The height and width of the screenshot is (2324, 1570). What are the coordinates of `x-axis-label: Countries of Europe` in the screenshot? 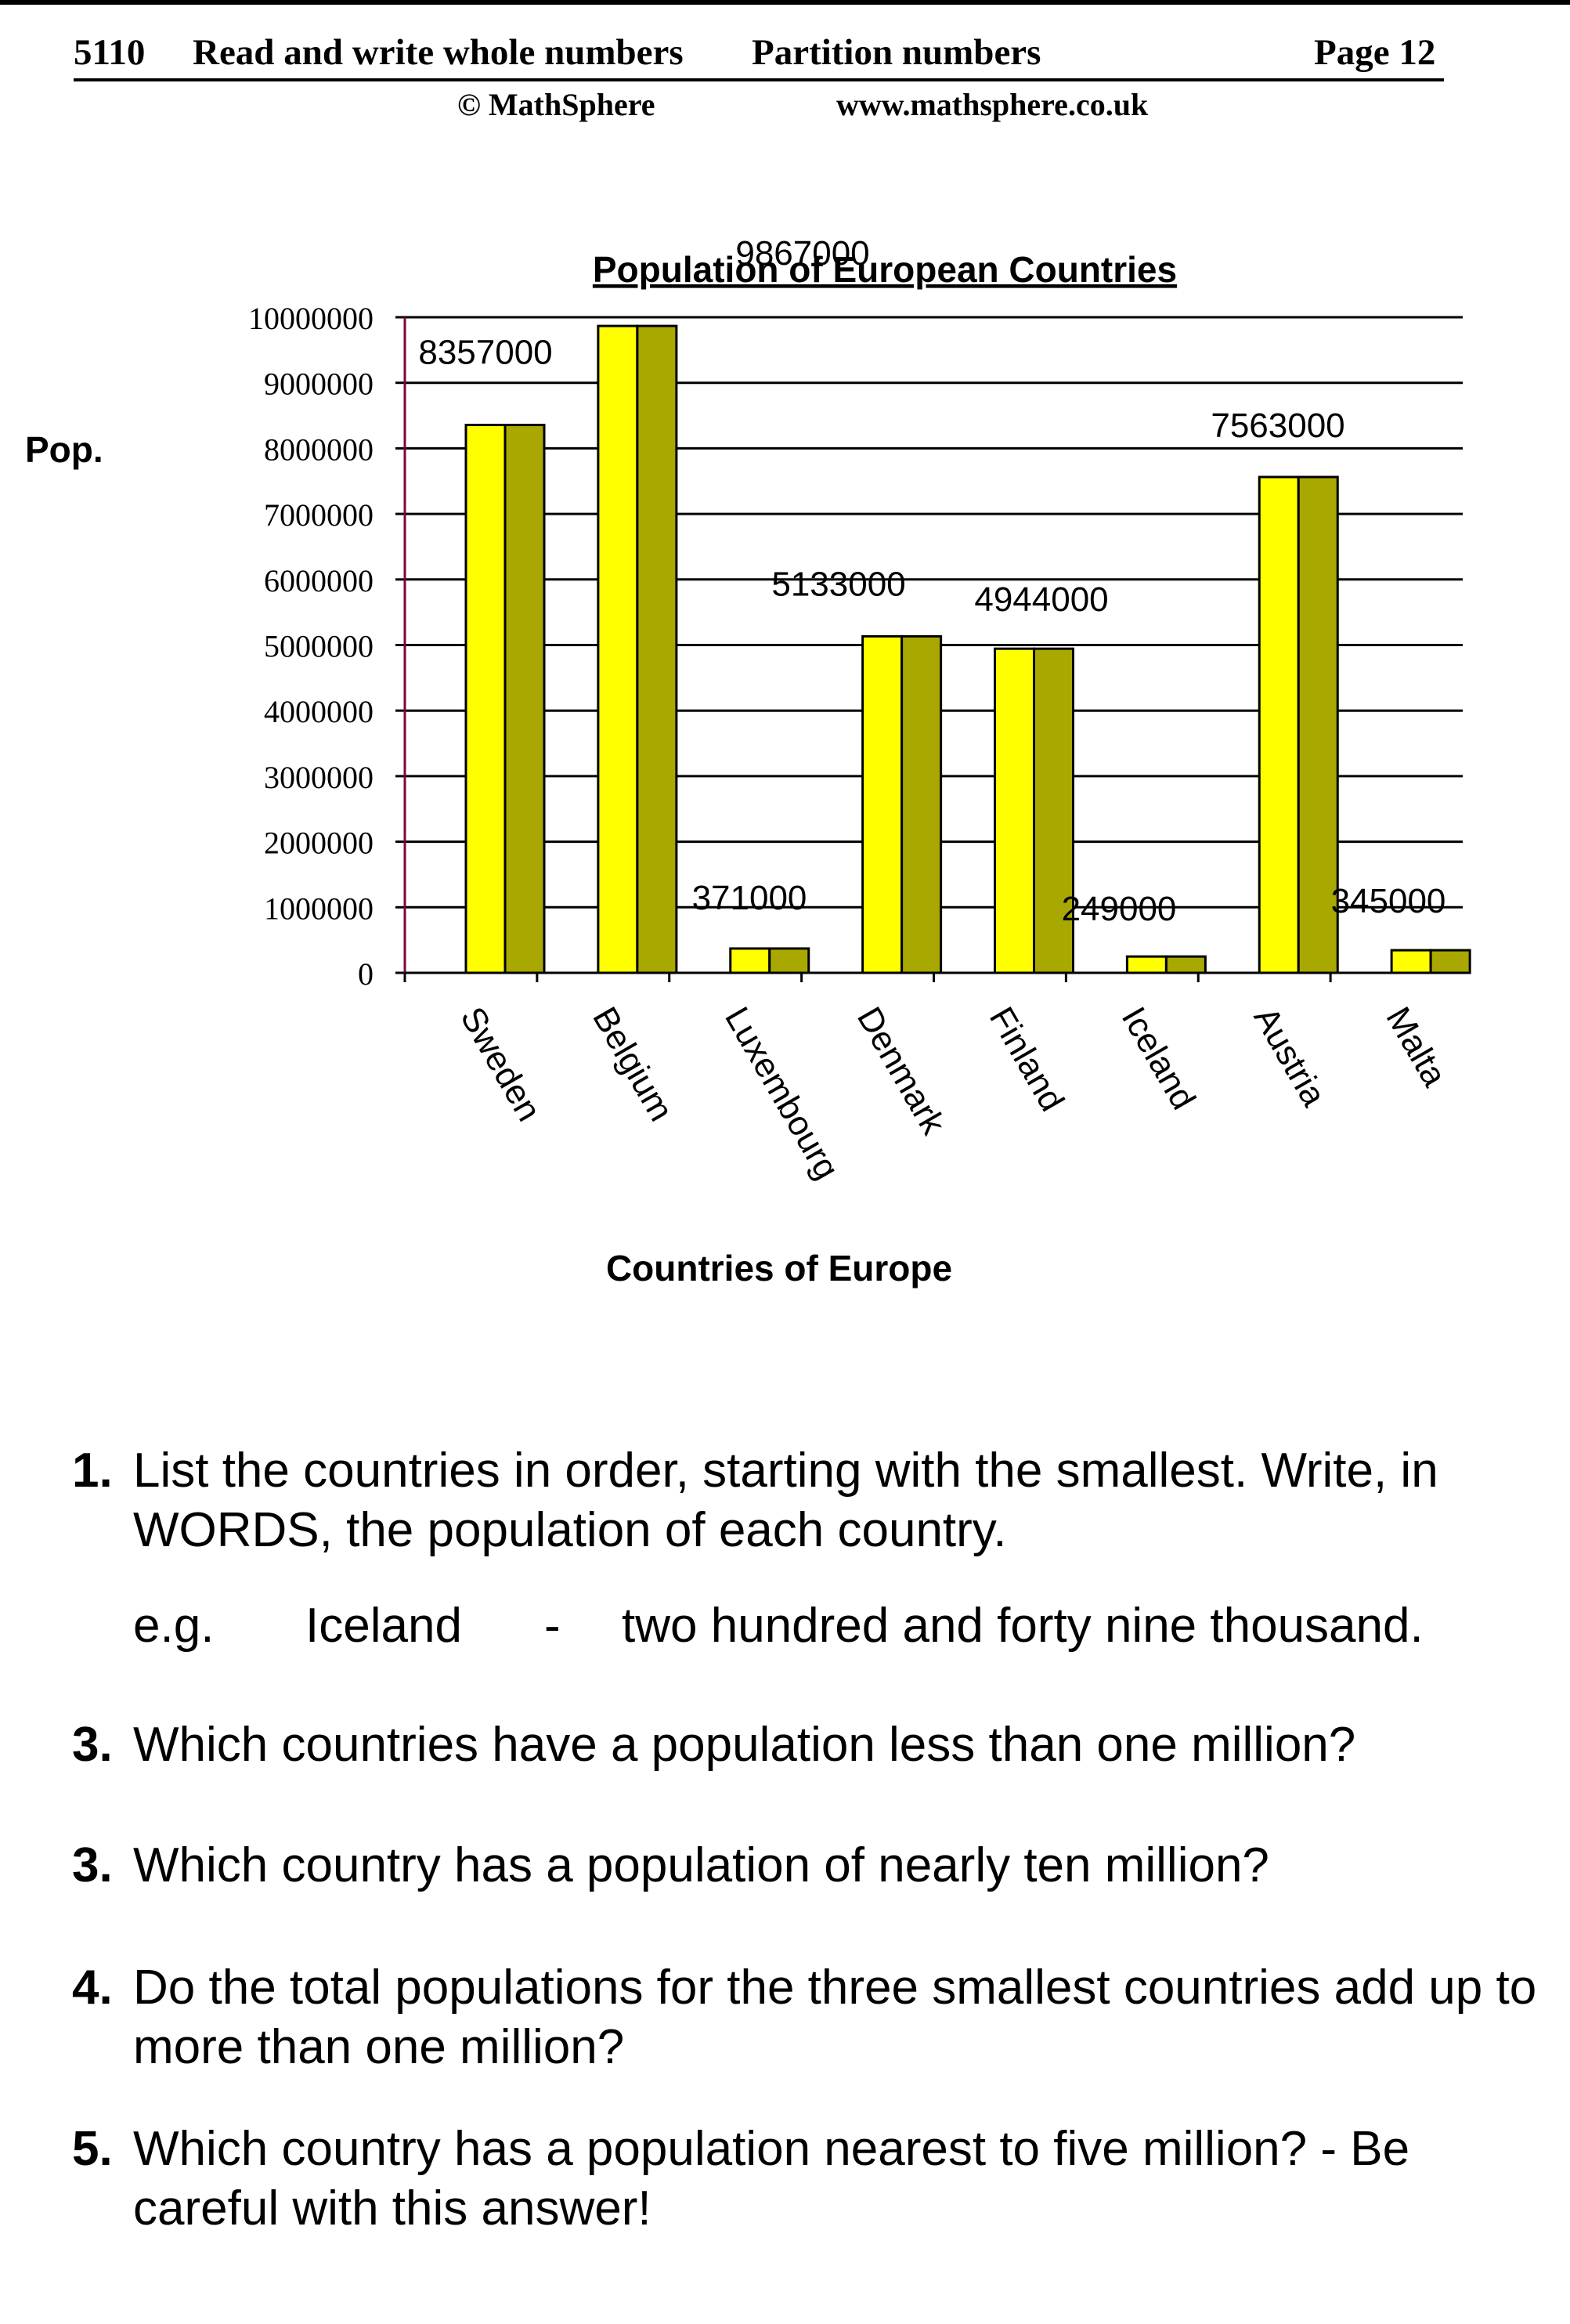 It's located at (779, 1268).